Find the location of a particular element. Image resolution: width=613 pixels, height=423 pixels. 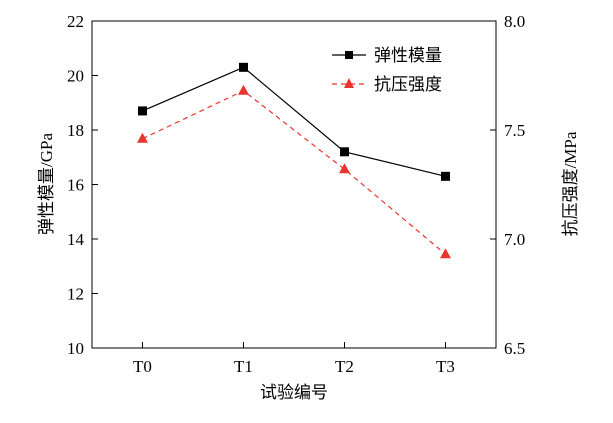

x-tick-label: T0 is located at coordinates (142, 366).